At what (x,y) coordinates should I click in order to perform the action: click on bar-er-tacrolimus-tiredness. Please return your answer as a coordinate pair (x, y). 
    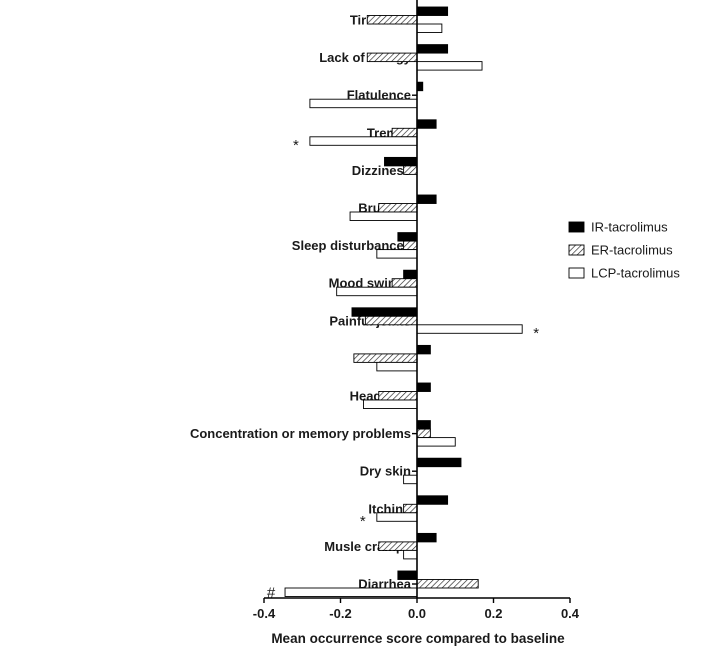
    Looking at the image, I should click on (392, 20).